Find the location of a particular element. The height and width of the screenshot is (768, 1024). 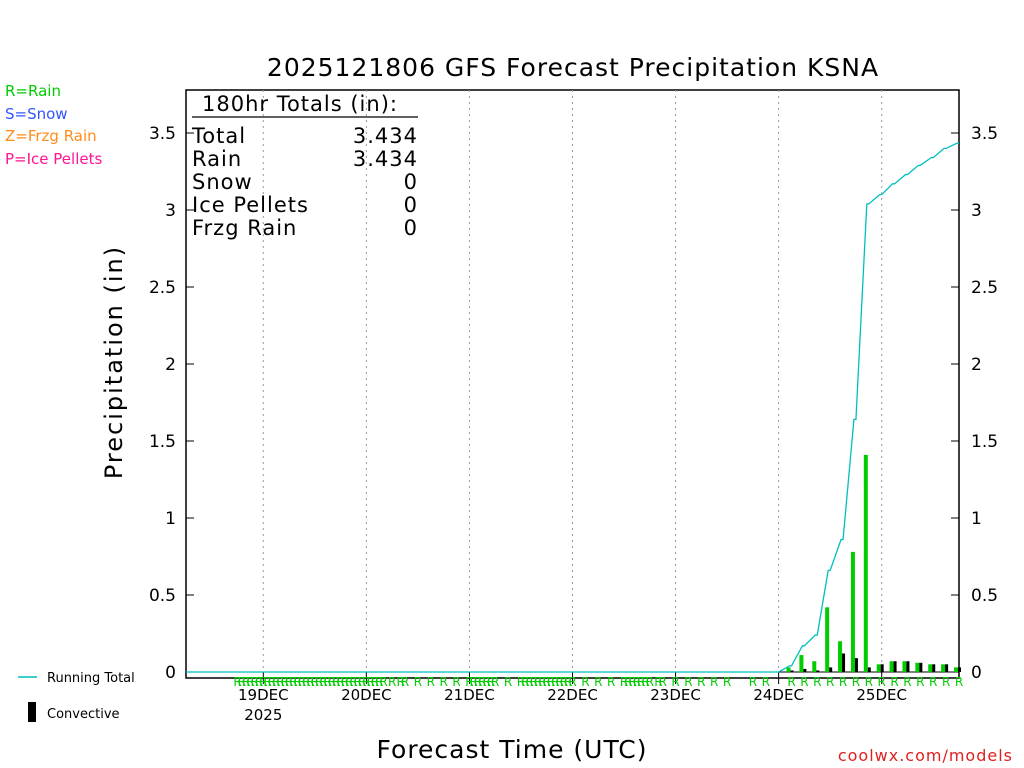

y-tick-label-right: 2.5 is located at coordinates (984, 288).